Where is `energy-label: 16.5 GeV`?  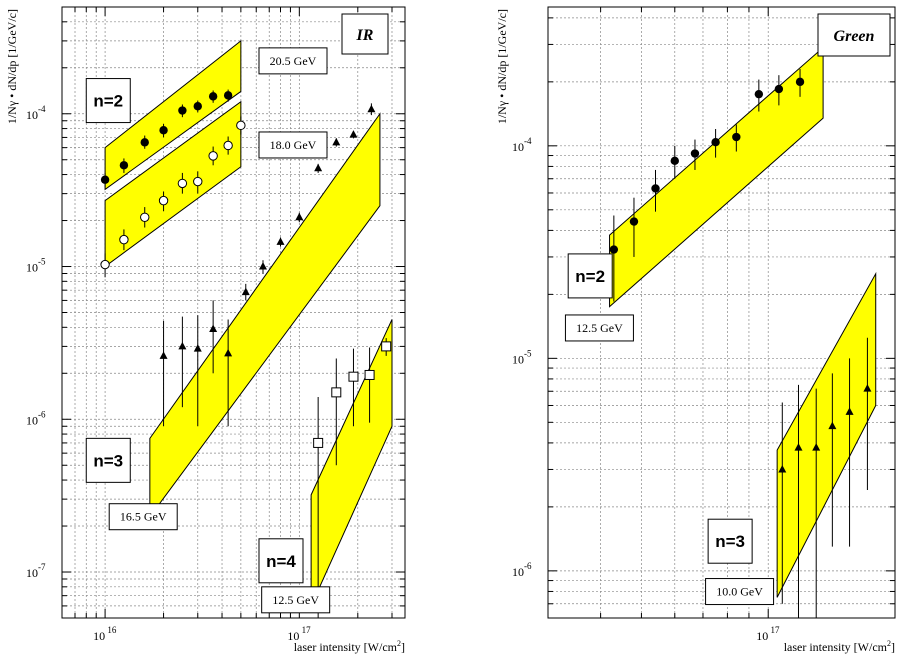 energy-label: 16.5 GeV is located at coordinates (143, 517).